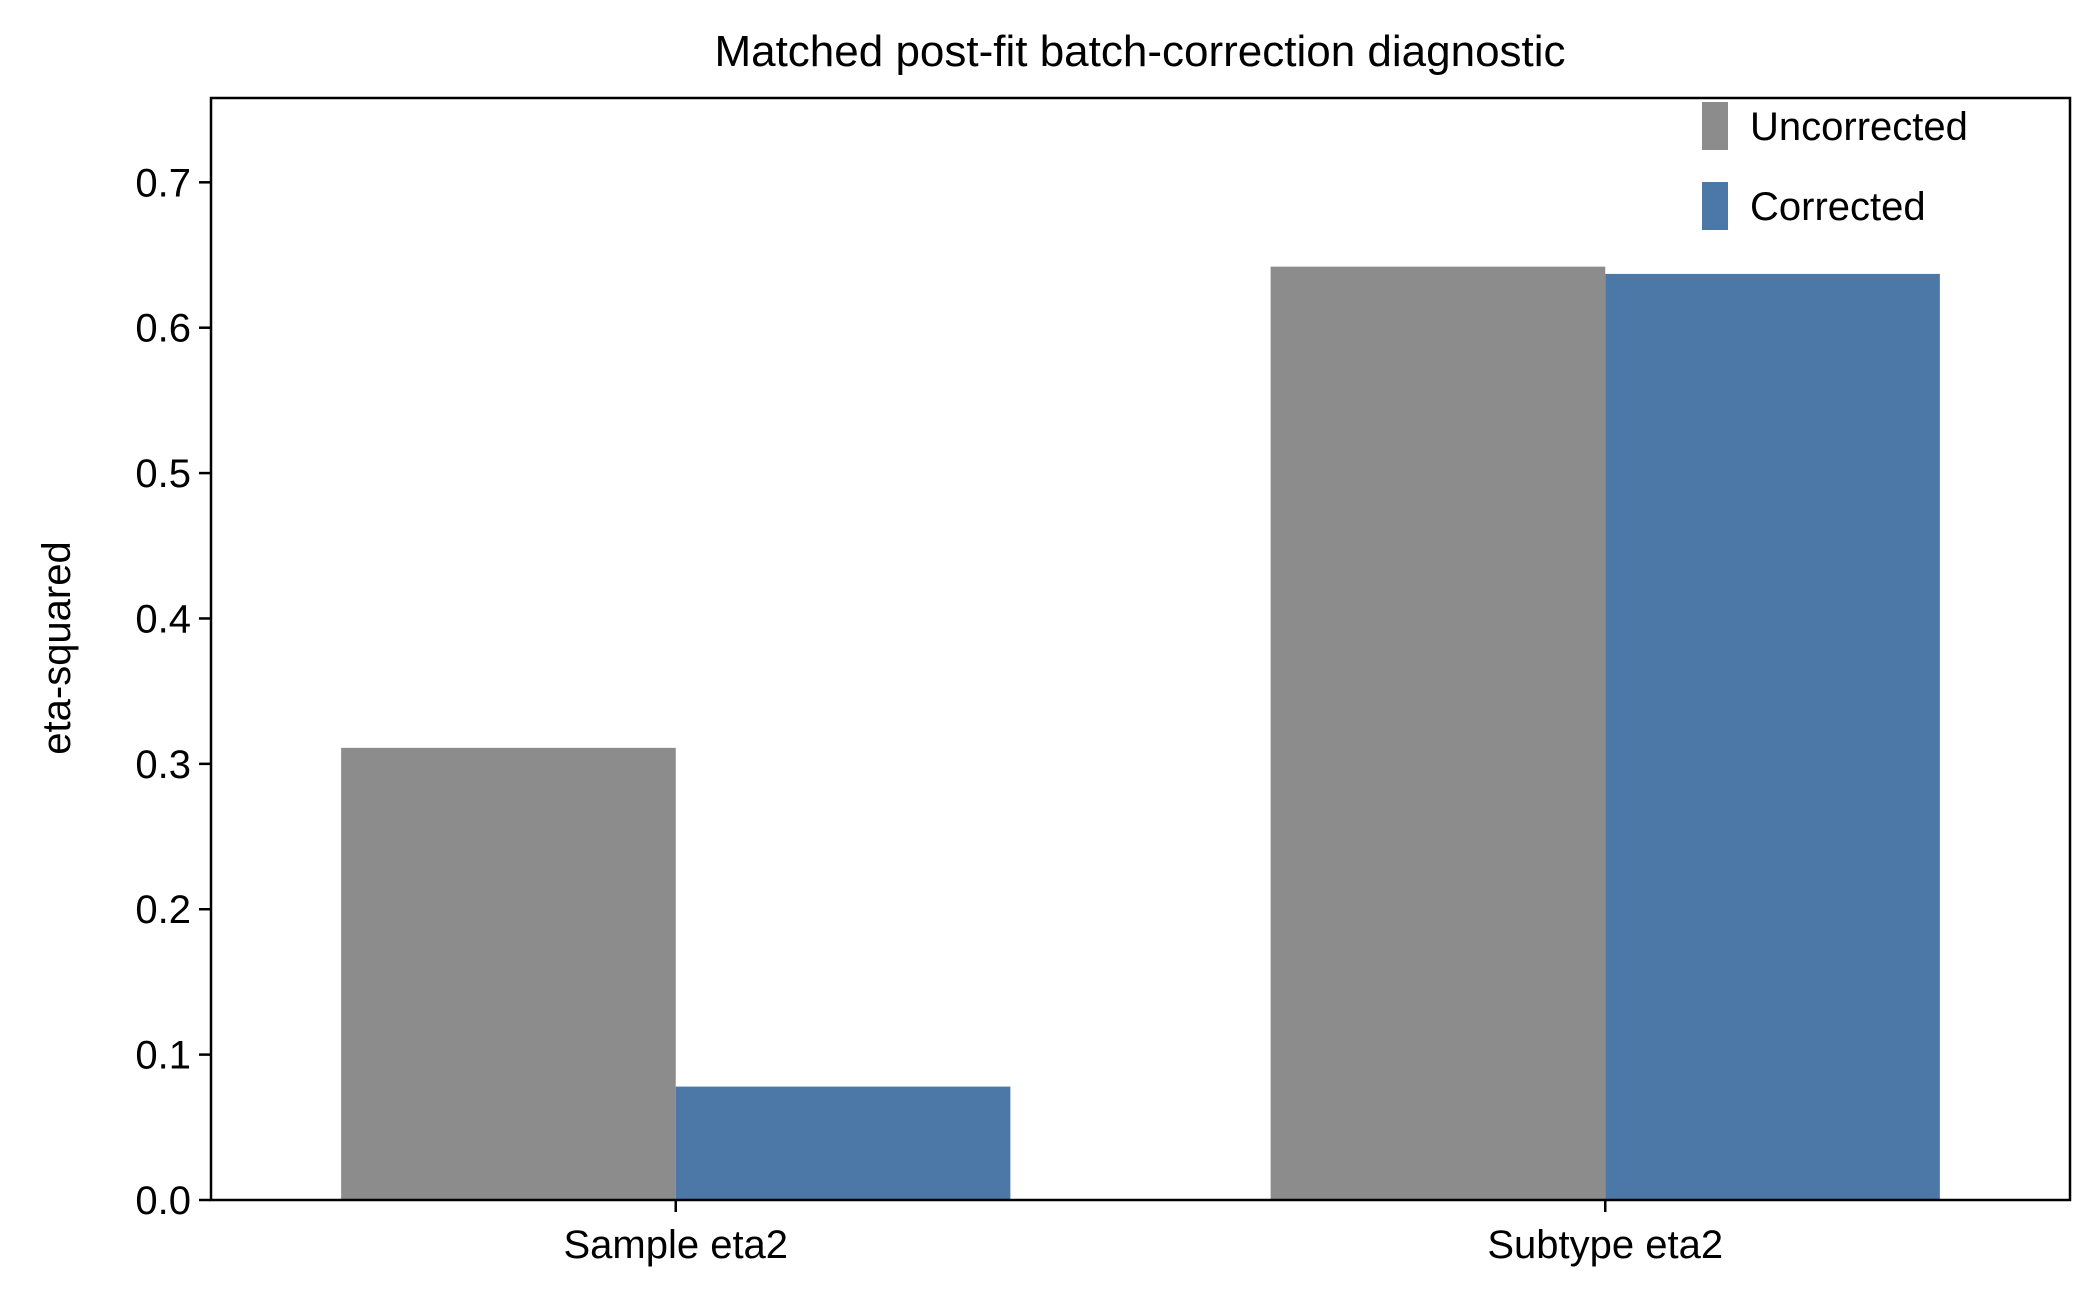 The image size is (2091, 1309). What do you see at coordinates (163, 619) in the screenshot?
I see `y-tick-label: 0.4` at bounding box center [163, 619].